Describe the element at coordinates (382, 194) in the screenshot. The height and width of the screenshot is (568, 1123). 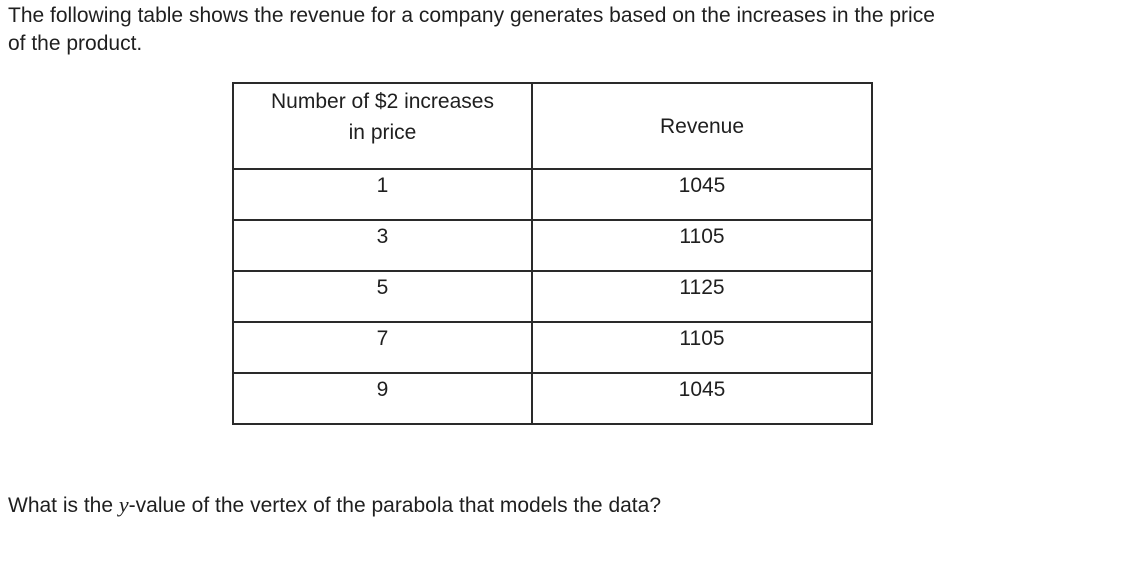
I see `cell-increases: 1` at that location.